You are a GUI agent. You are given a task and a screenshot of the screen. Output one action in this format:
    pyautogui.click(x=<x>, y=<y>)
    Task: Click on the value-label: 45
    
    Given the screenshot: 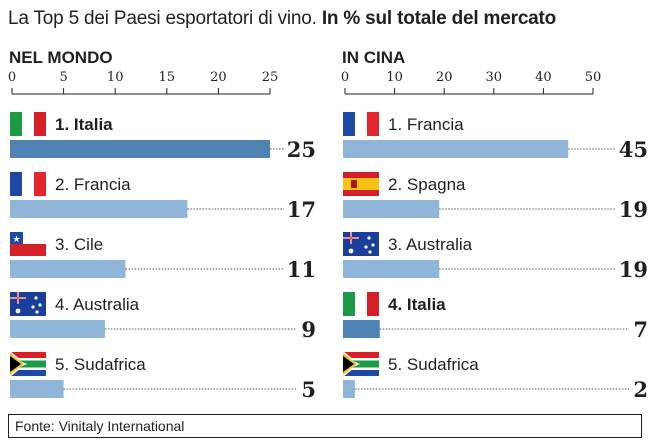 What is the action you would take?
    pyautogui.click(x=633, y=149)
    